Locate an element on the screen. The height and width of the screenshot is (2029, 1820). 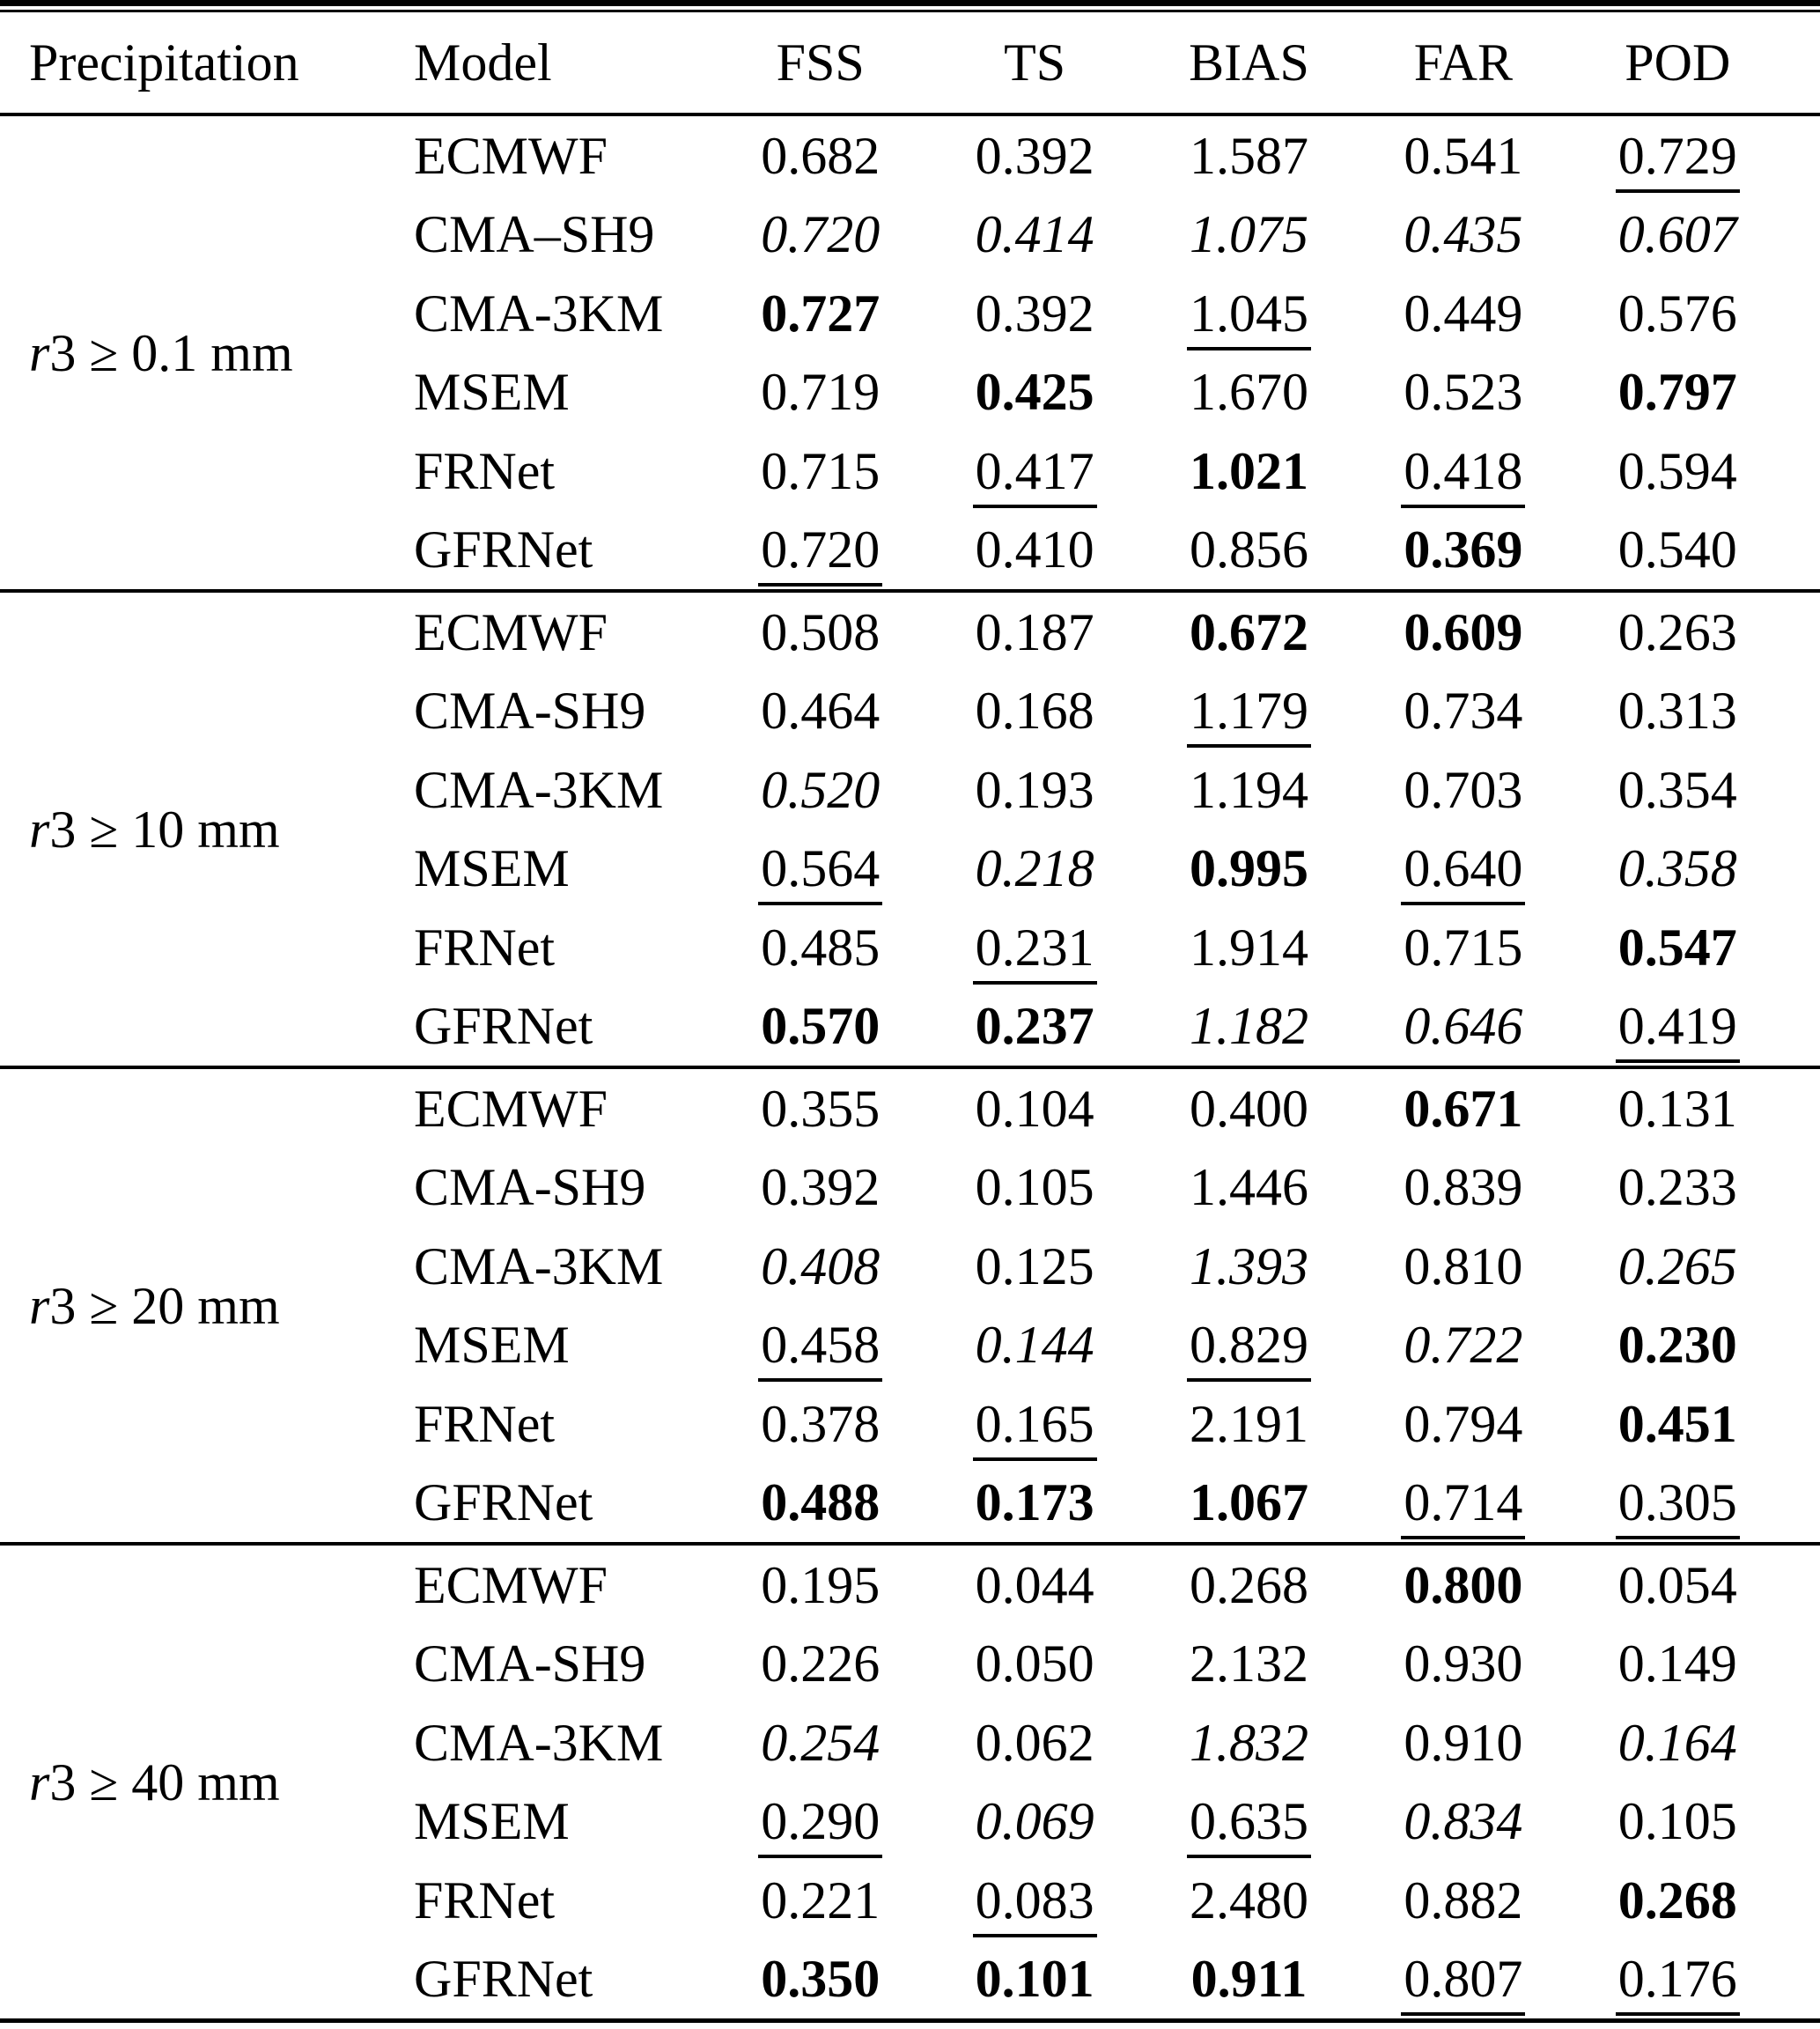
metric-value: 0.435 is located at coordinates (1463, 234).